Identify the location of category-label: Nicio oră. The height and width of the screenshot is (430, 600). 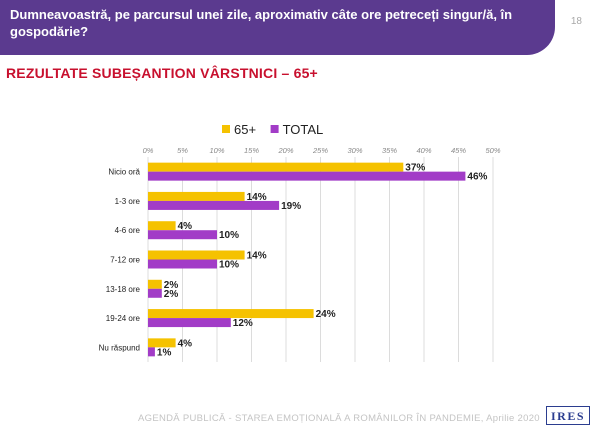
(124, 172).